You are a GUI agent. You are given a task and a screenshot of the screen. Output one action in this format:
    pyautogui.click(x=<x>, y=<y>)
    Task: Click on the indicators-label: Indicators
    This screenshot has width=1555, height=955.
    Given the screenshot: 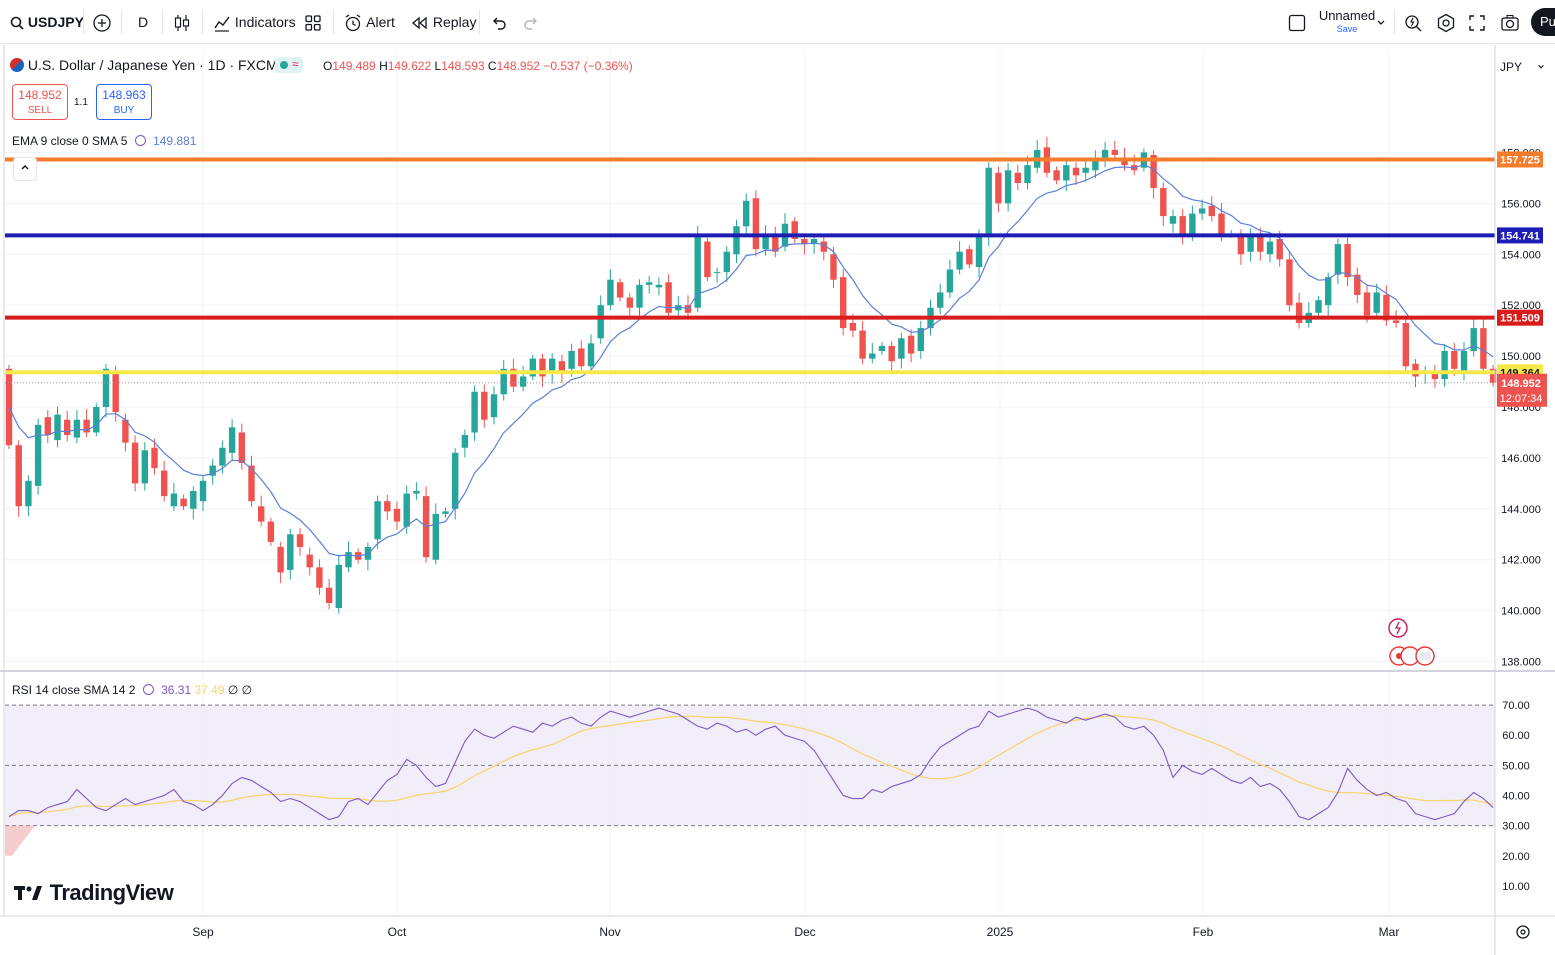 What is the action you would take?
    pyautogui.click(x=265, y=22)
    